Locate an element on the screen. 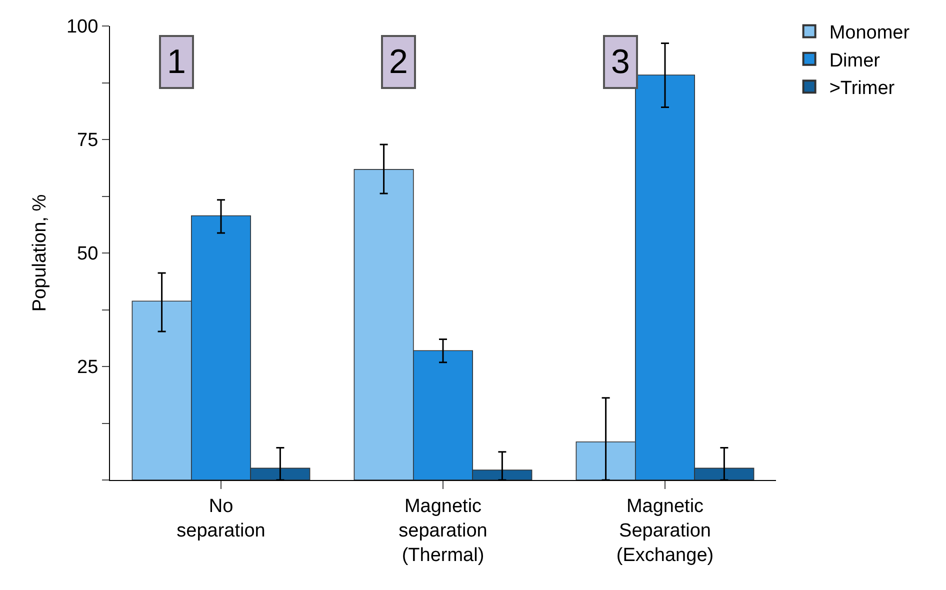 This screenshot has height=590, width=946. legend-label: >Trimer is located at coordinates (862, 89).